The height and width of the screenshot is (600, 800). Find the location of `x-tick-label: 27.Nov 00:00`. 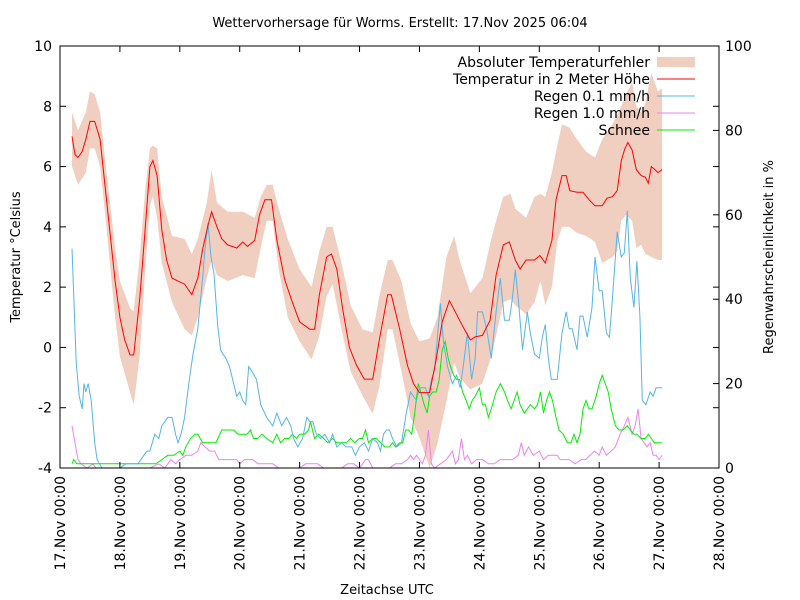

x-tick-label: 27.Nov 00:00 is located at coordinates (660, 523).